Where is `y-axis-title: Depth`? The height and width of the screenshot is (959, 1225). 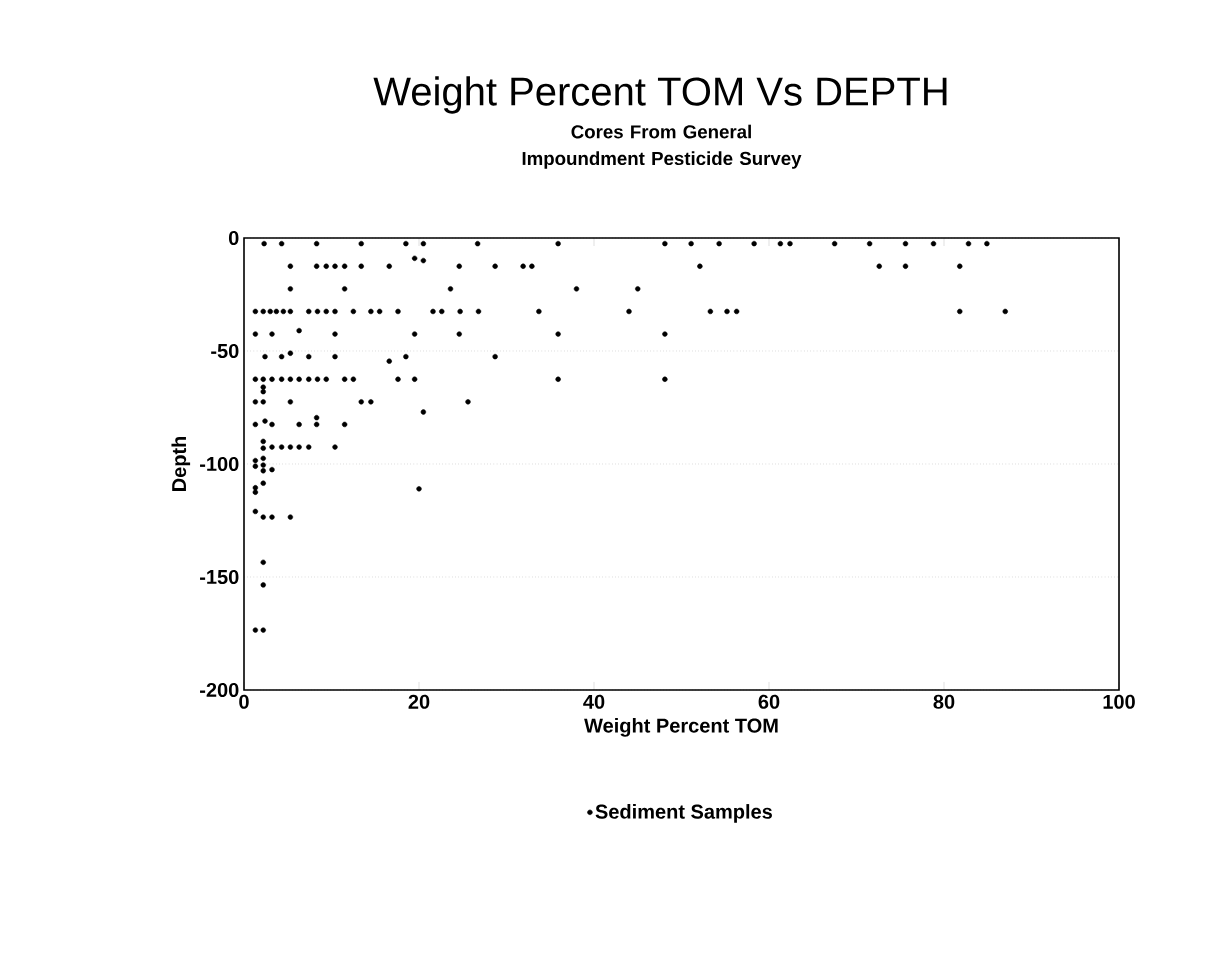
y-axis-title: Depth is located at coordinates (181, 463).